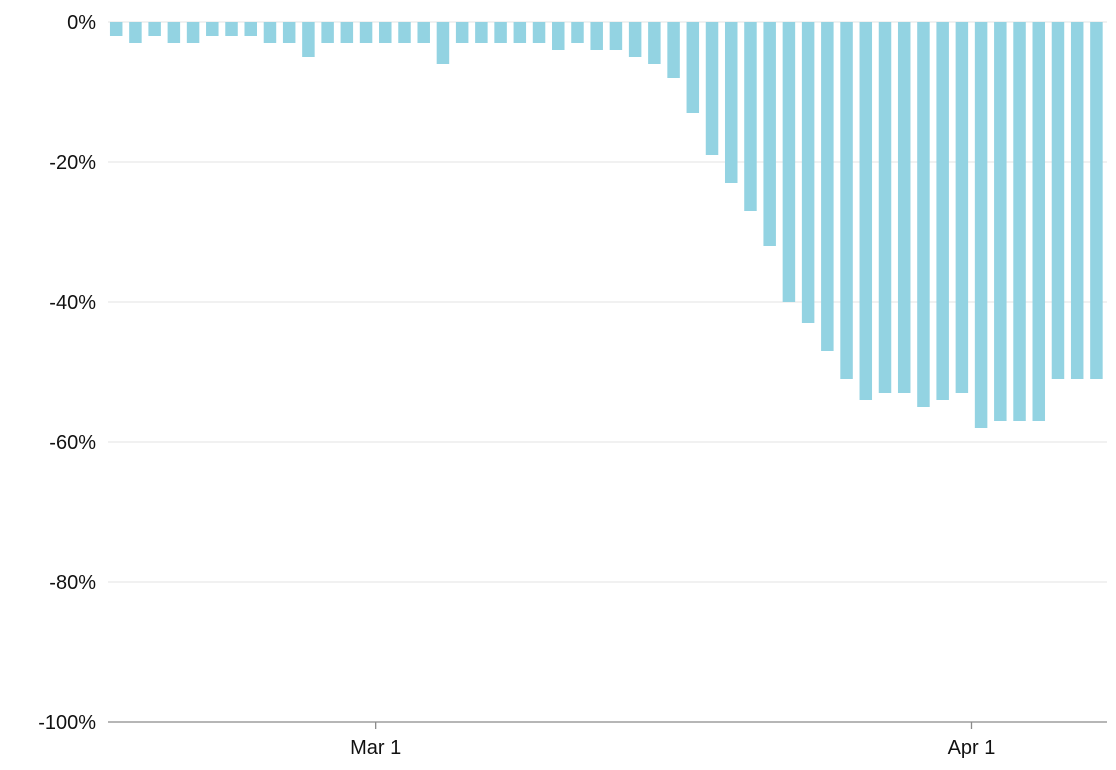 Image resolution: width=1116 pixels, height=770 pixels. Describe the element at coordinates (72, 303) in the screenshot. I see `y-tick-label: -40%` at that location.